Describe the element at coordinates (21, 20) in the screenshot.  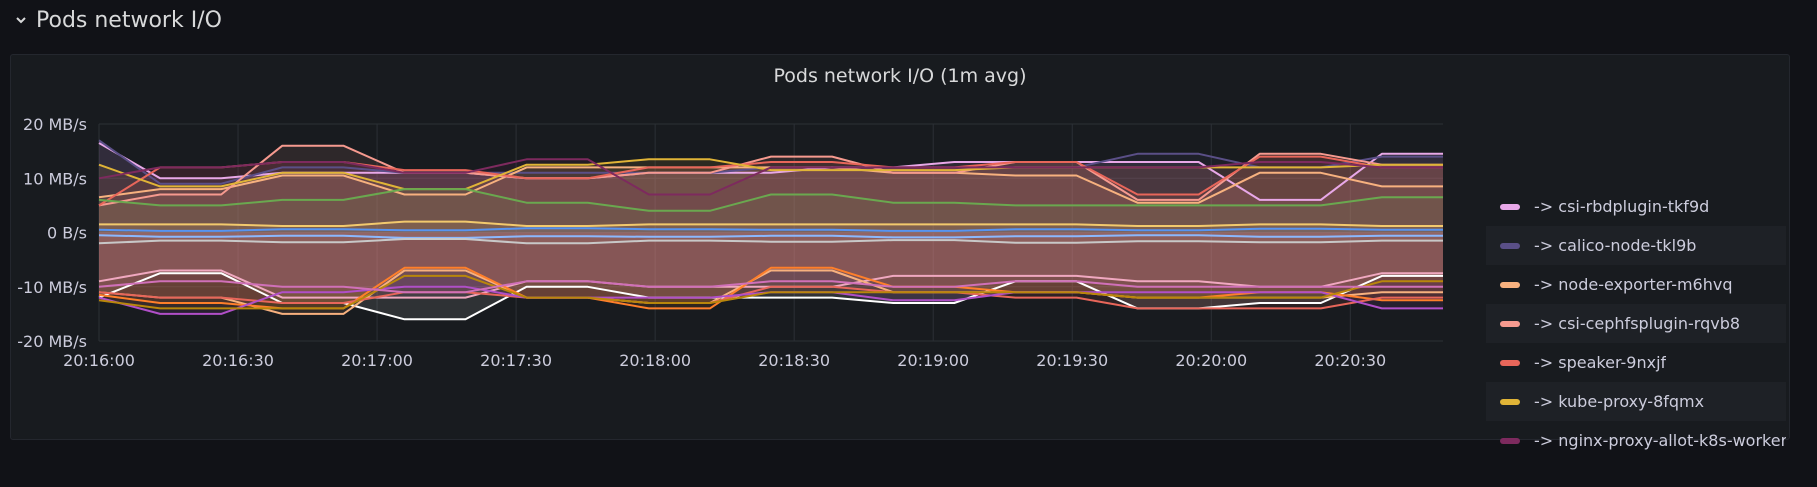
I see `chevron-down-icon` at that location.